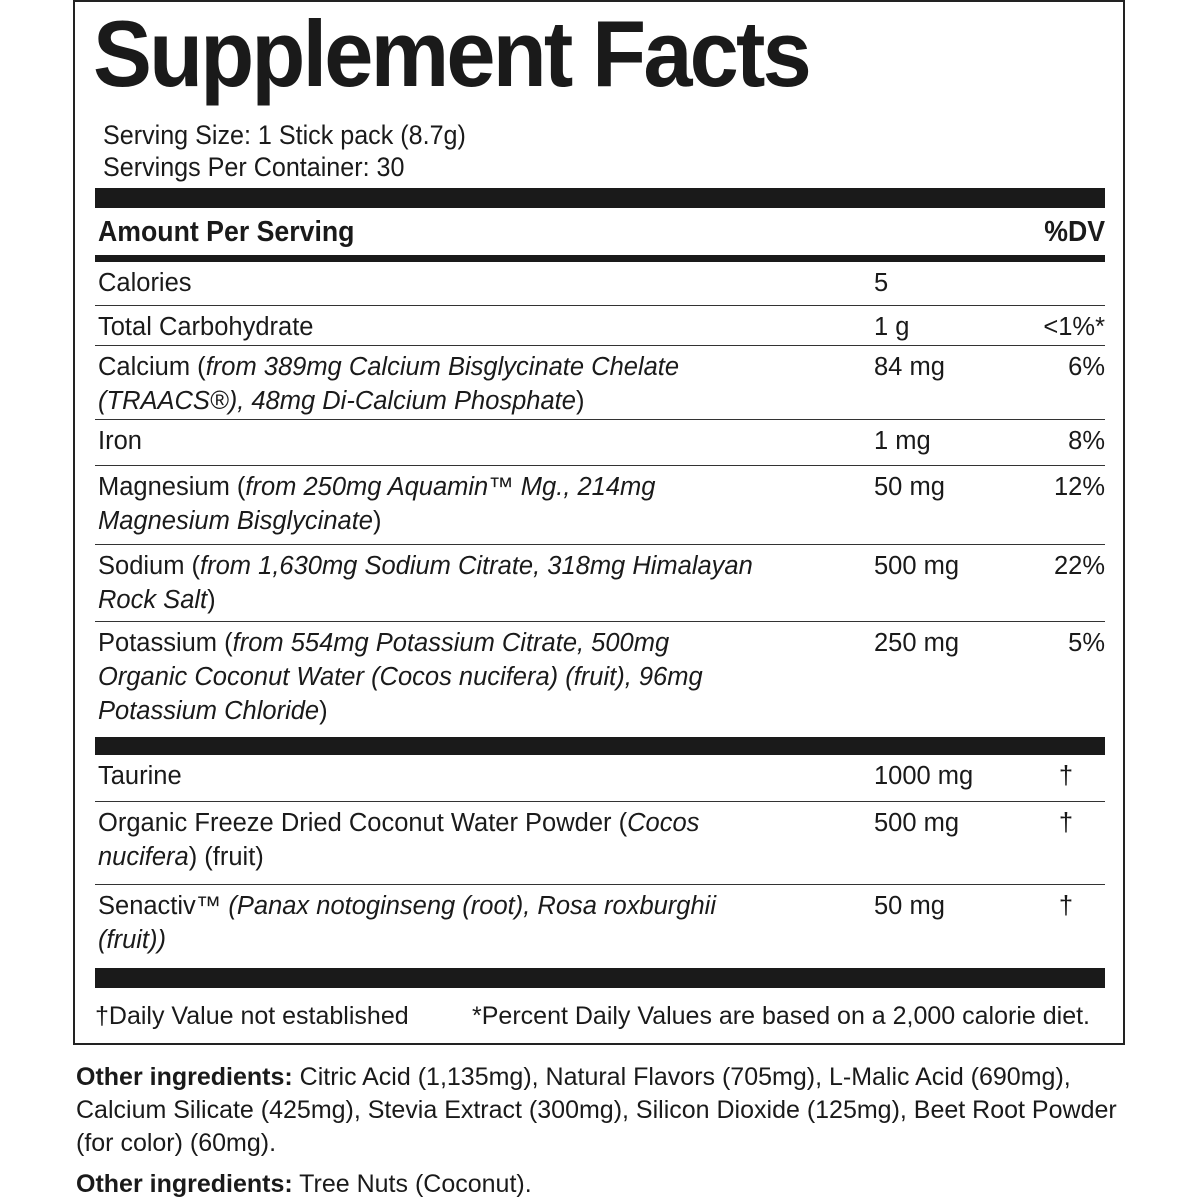 The width and height of the screenshot is (1200, 1201). Describe the element at coordinates (226, 232) in the screenshot. I see `amount-per-serving-header: Amount Per Serving` at that location.